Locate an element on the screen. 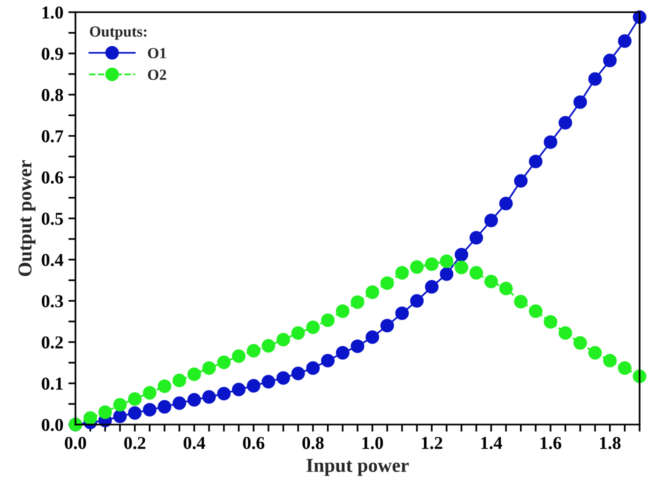 The height and width of the screenshot is (488, 656). x-tick-label: 1.0 is located at coordinates (372, 443).